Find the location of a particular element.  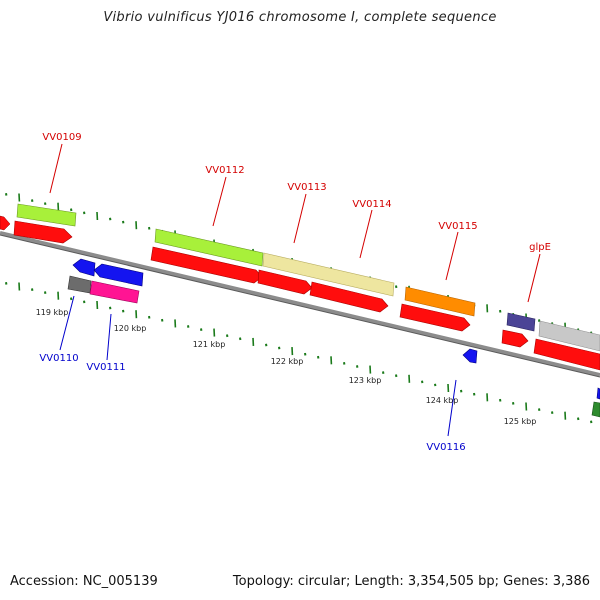

label-vv0111: VV0111 is located at coordinates (105, 367).